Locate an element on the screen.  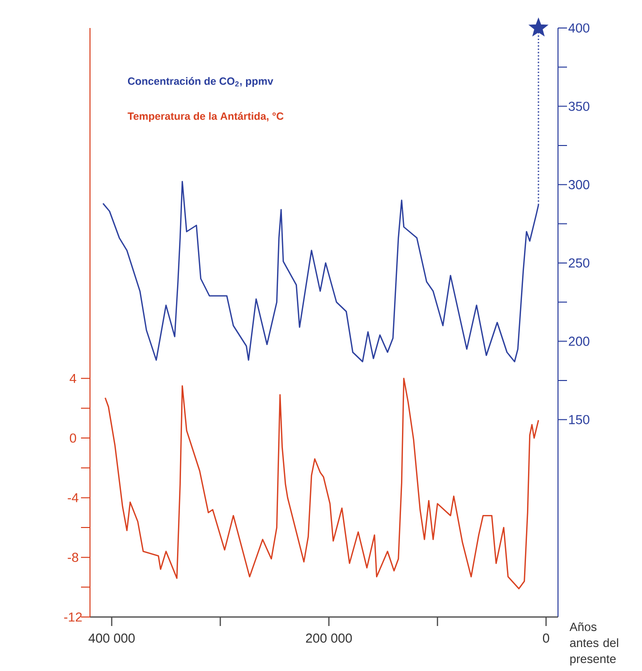
x-axis-title: Años antes del presente is located at coordinates (594, 644).